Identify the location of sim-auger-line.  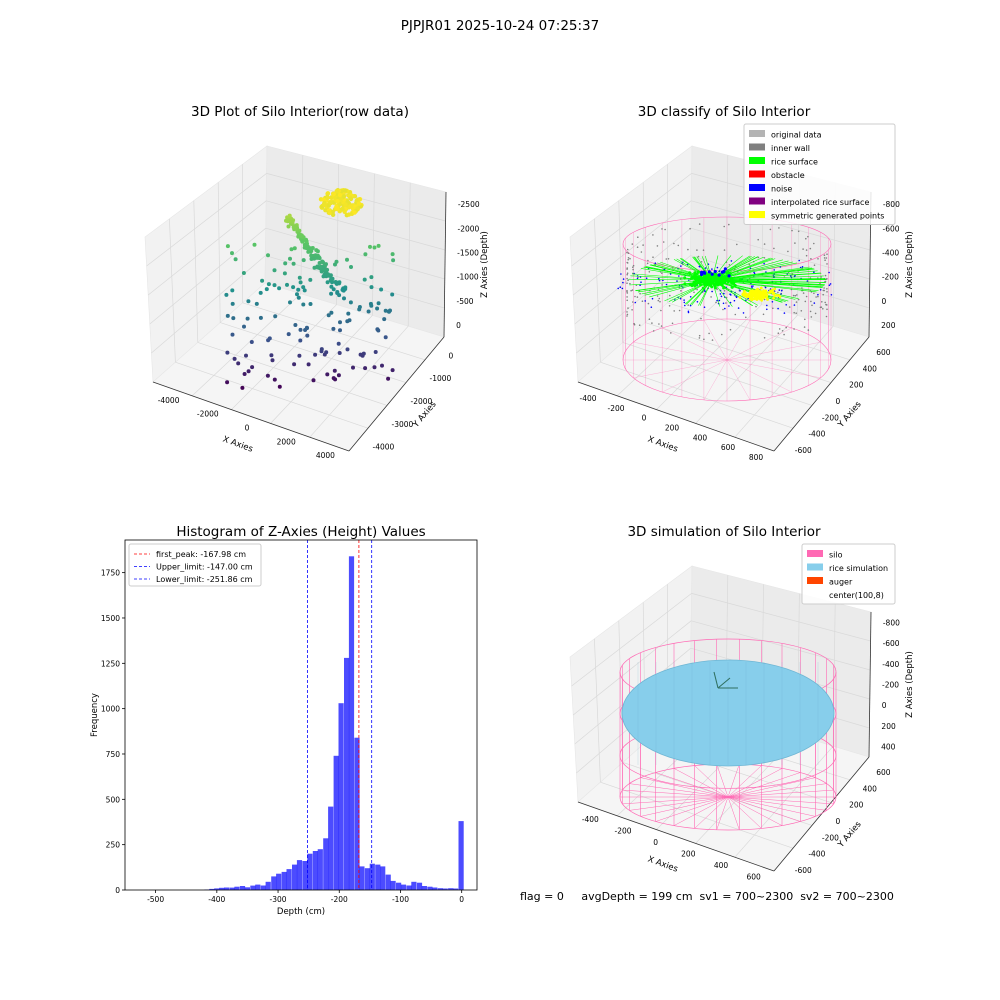
(716, 680).